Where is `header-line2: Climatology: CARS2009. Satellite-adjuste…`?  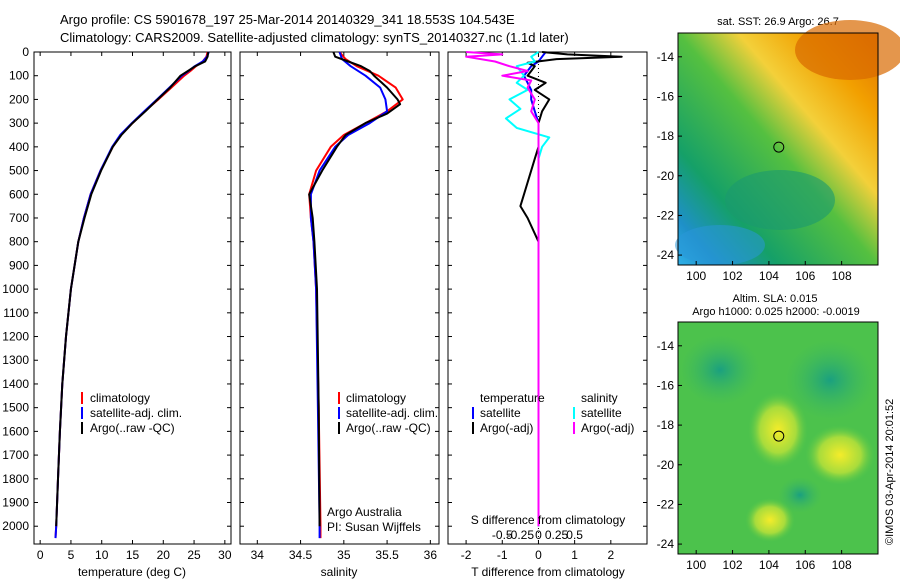 header-line2: Climatology: CARS2009. Satellite-adjuste… is located at coordinates (314, 37).